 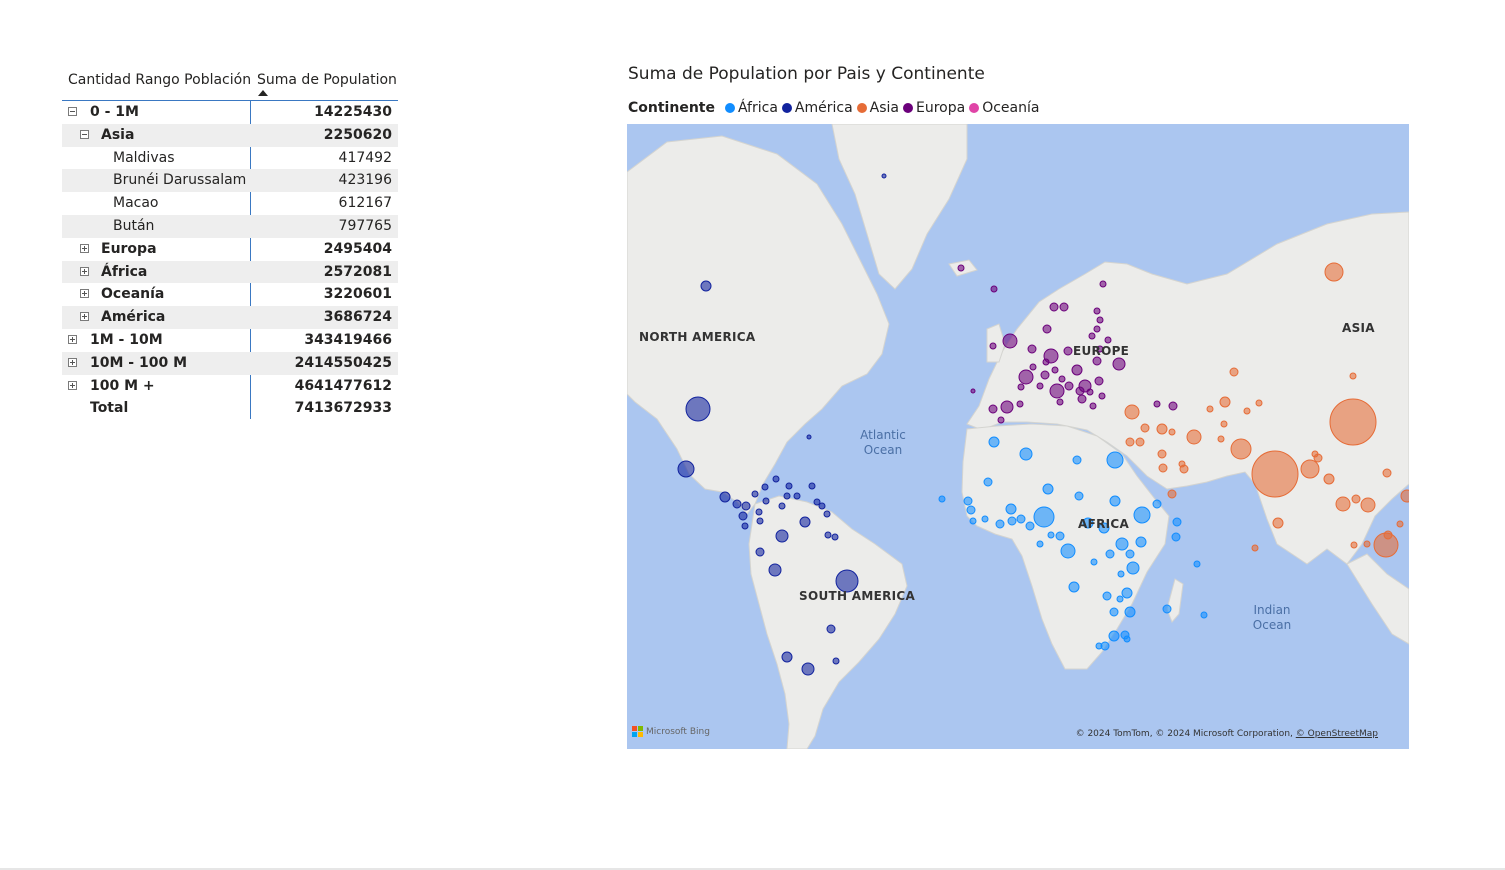 I want to click on table-row: América 3686724, so click(x=230, y=317).